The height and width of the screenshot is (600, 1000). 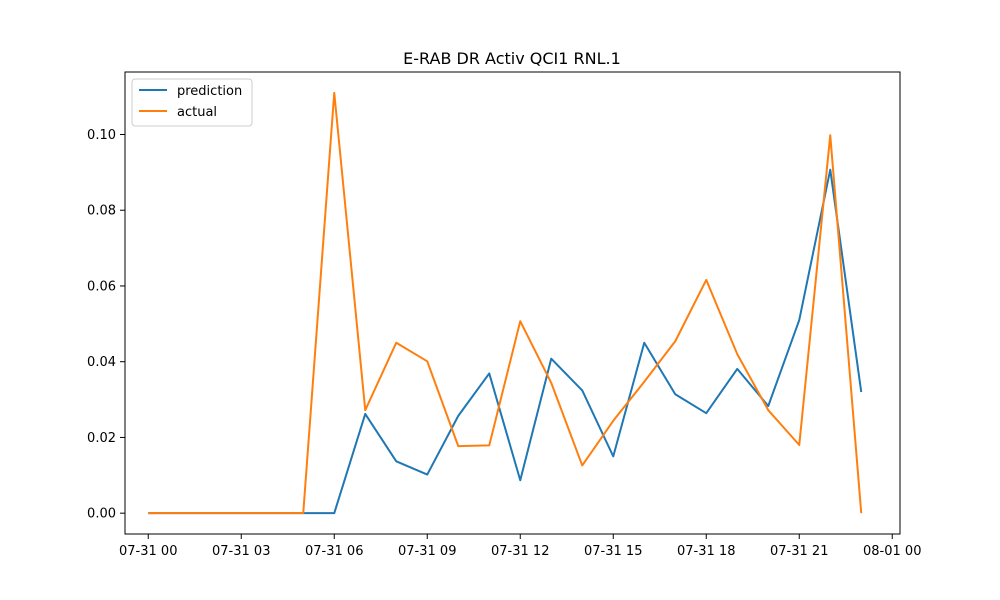 What do you see at coordinates (101, 438) in the screenshot?
I see `y-tick-label: 0.02` at bounding box center [101, 438].